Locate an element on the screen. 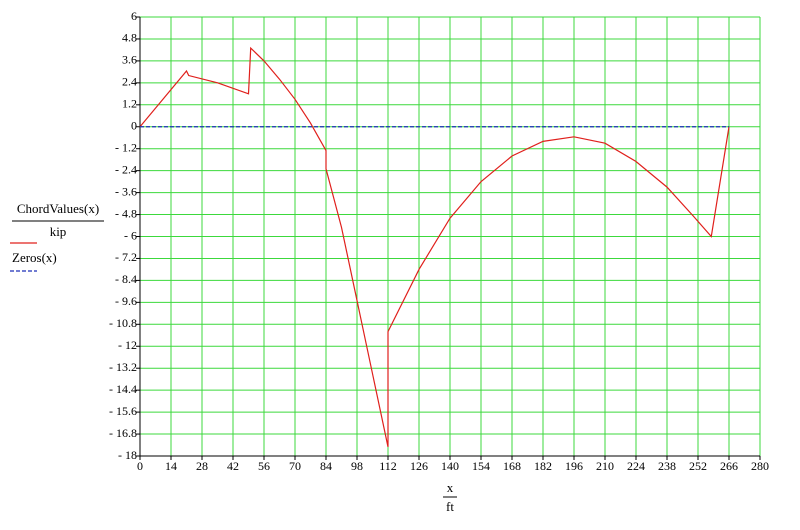 This screenshot has width=800, height=530. x-axis-label: x is located at coordinates (450, 487).